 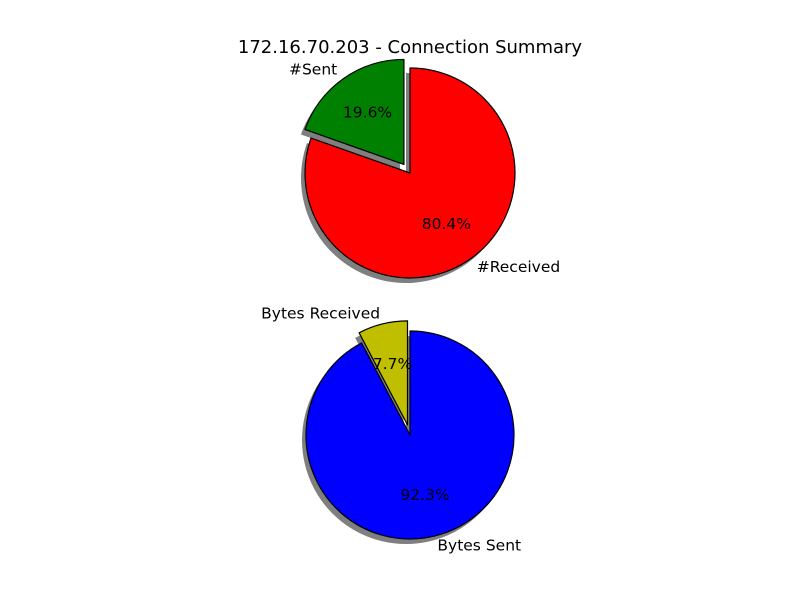 What do you see at coordinates (410, 47) in the screenshot?
I see `figure-title: 172.16.70.203 - Connection Summary` at bounding box center [410, 47].